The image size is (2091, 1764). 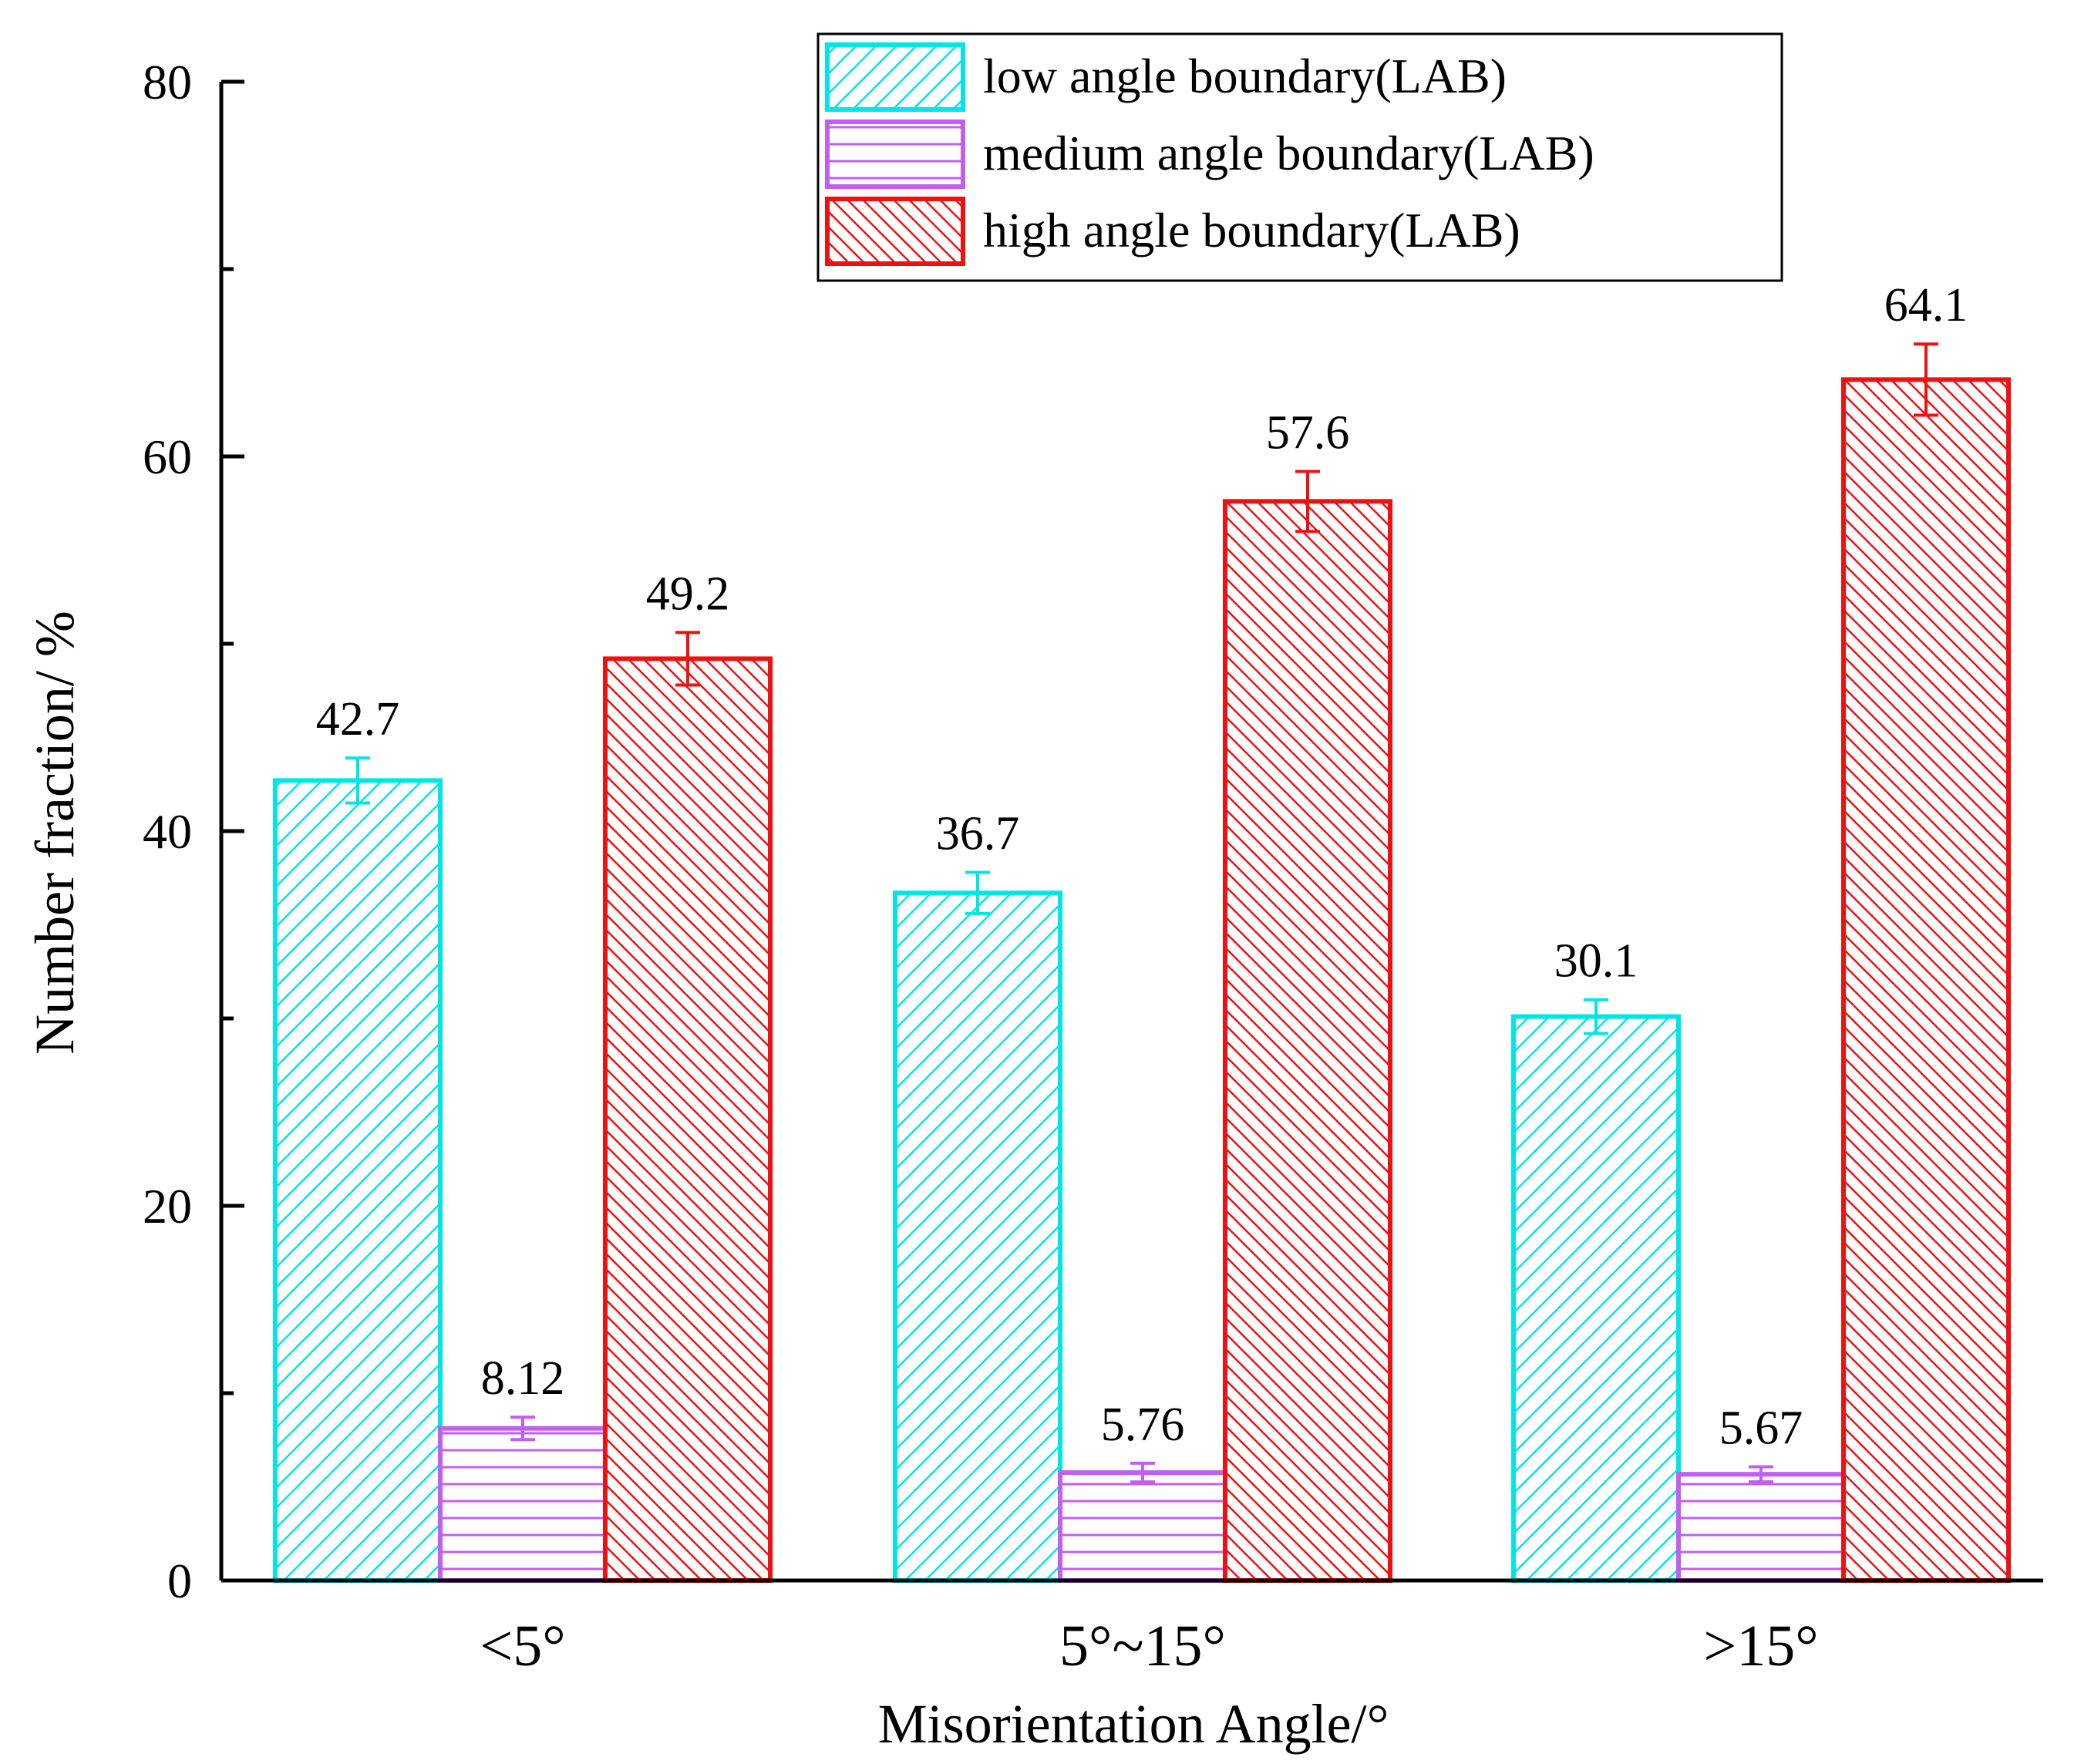 I want to click on x-category-label: 5°~15°, so click(x=1142, y=1646).